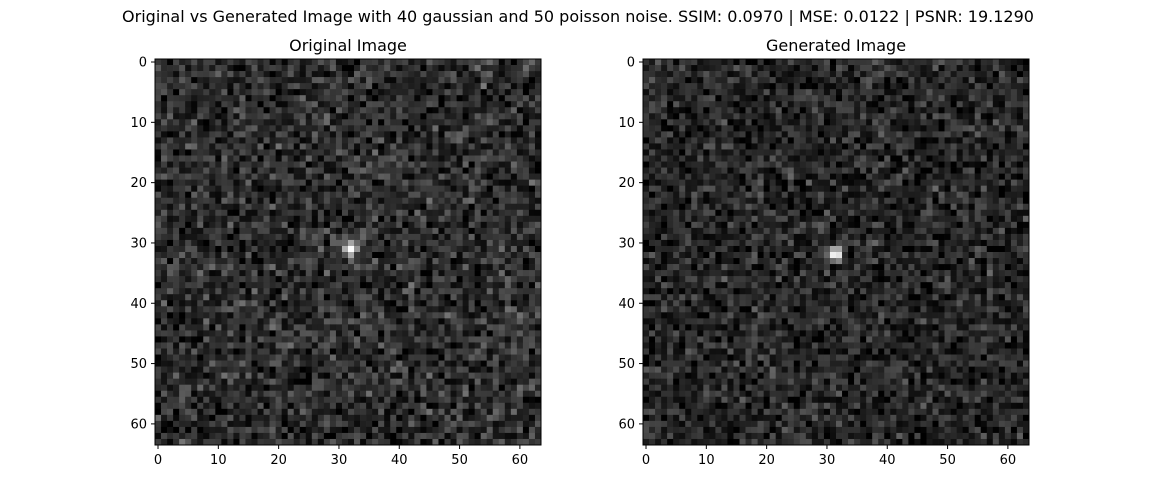 The image size is (1156, 500). Describe the element at coordinates (138, 364) in the screenshot. I see `y-tick-label: 50` at that location.